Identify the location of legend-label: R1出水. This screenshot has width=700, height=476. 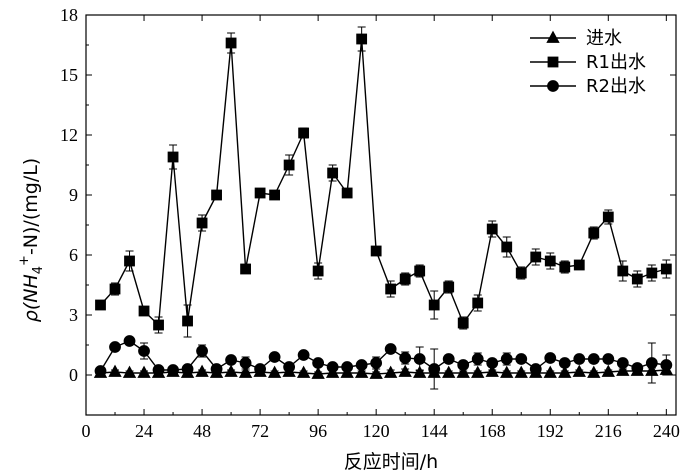
(616, 62).